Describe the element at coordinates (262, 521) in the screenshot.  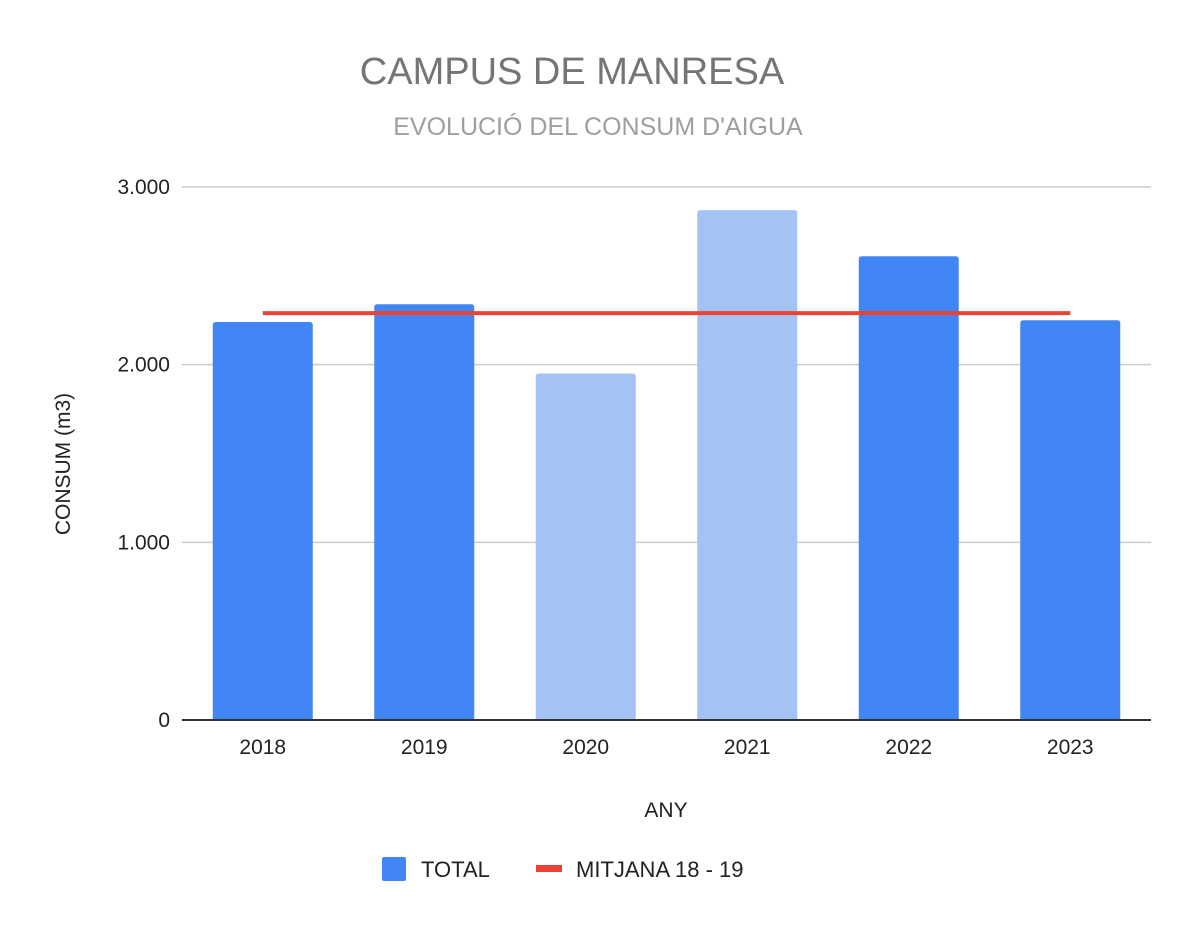
I see `bar-2018` at that location.